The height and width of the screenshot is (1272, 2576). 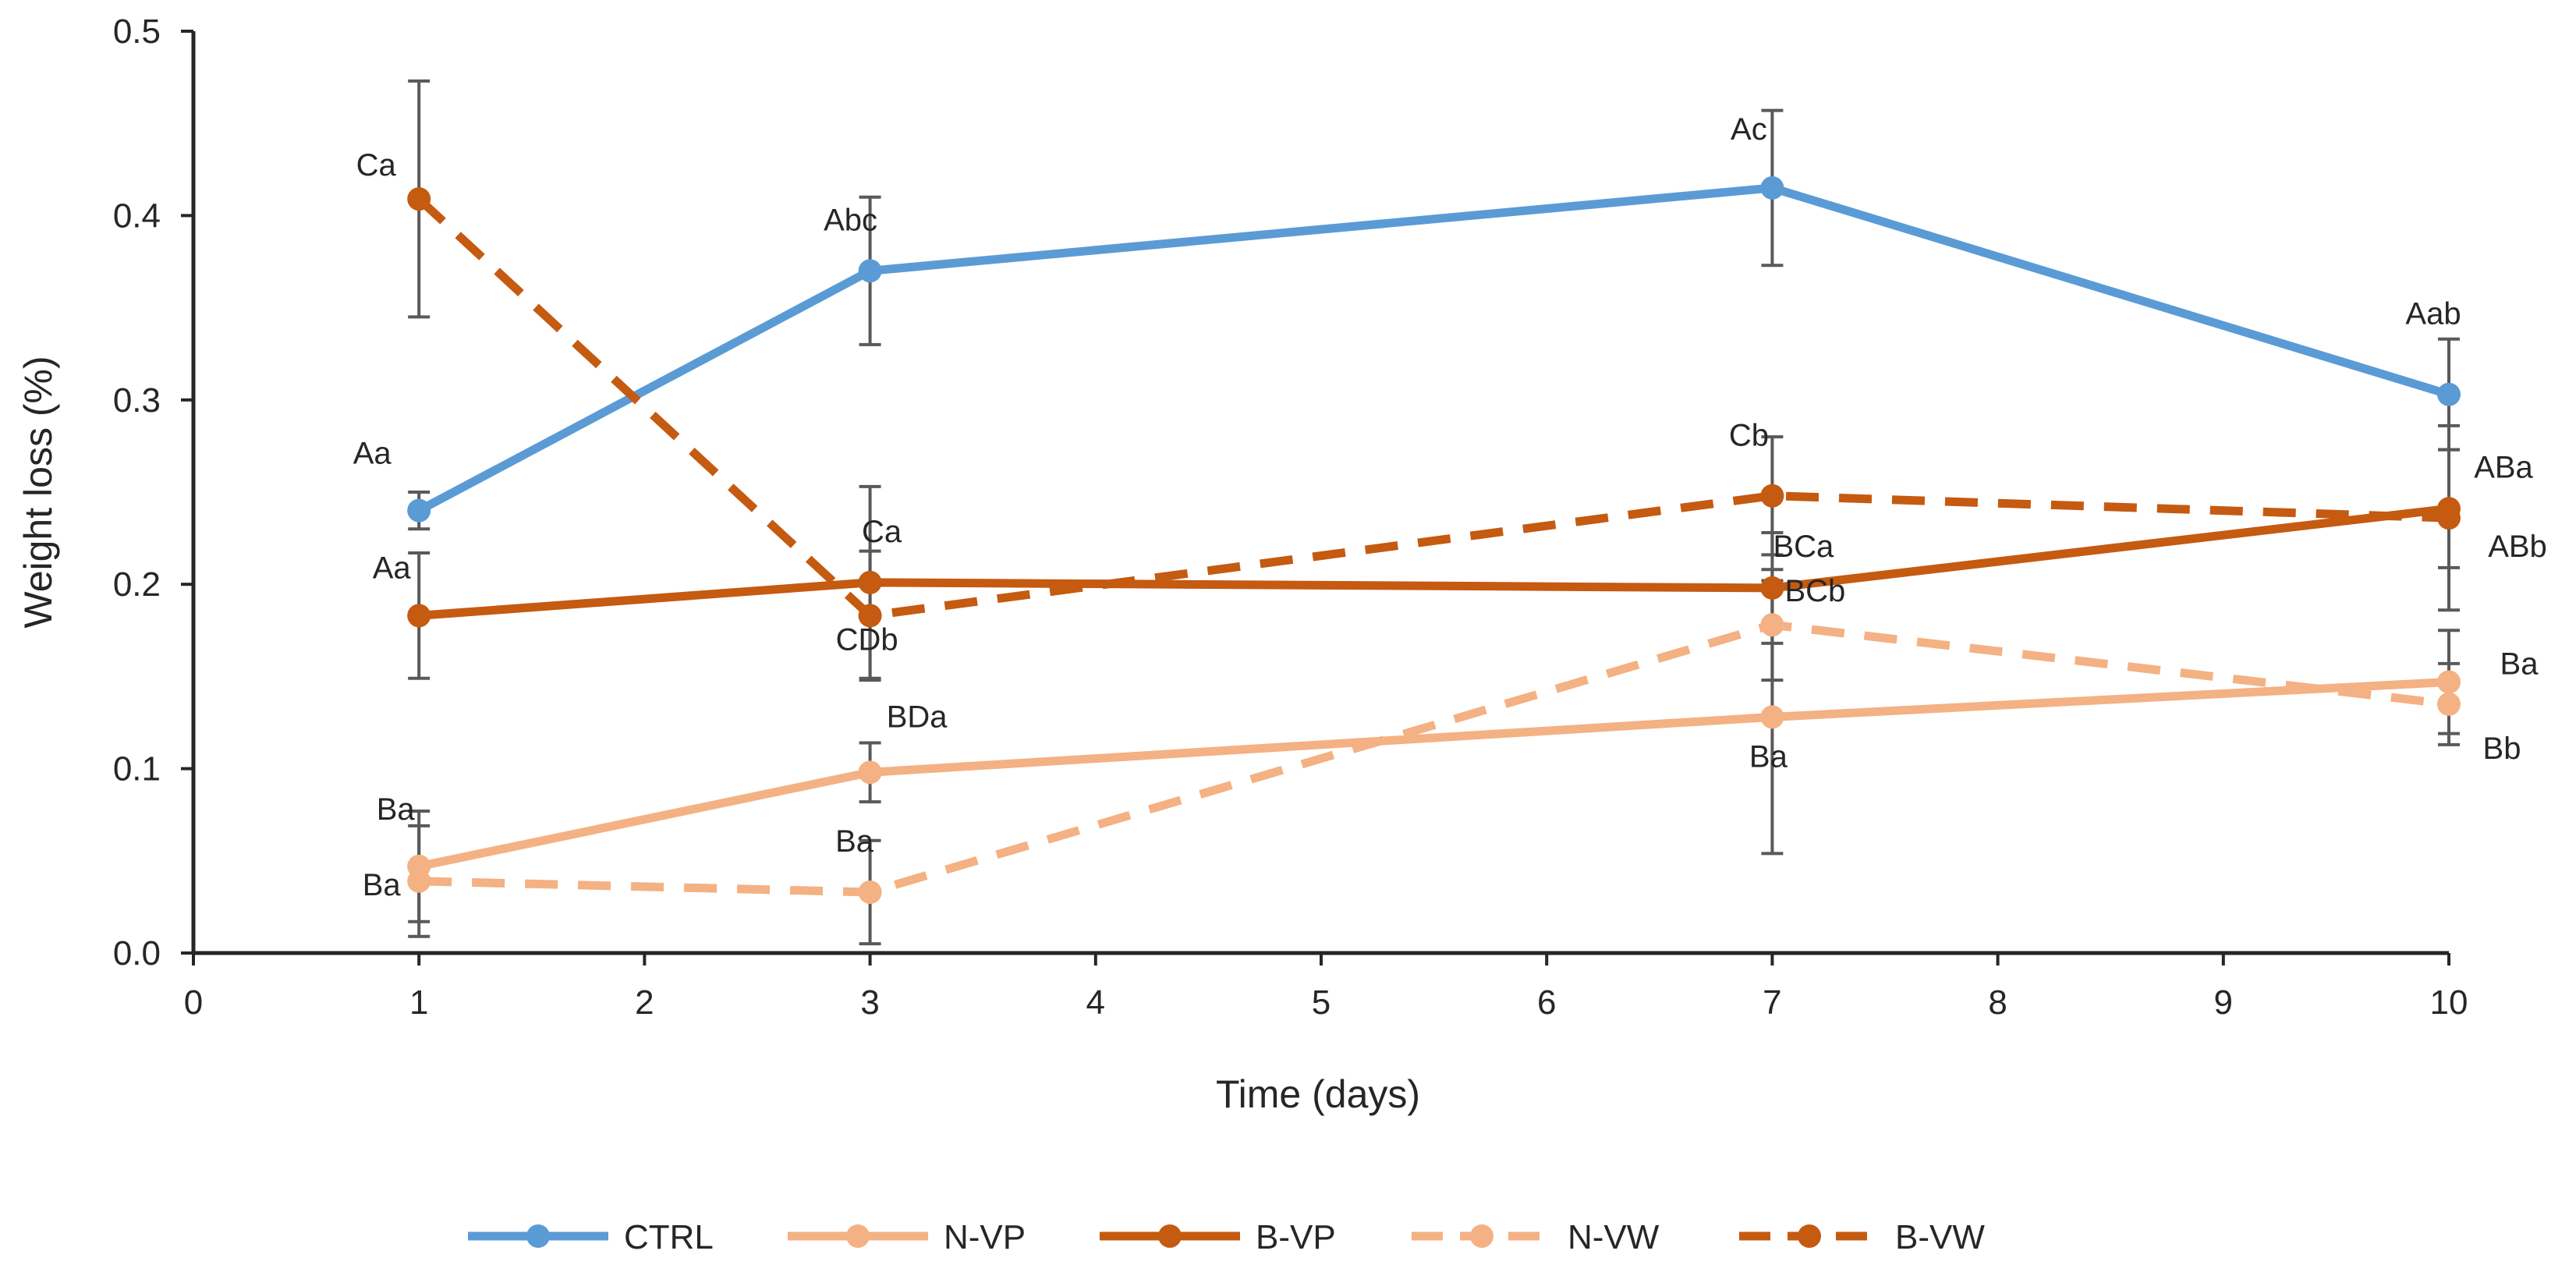 What do you see at coordinates (1170, 1236) in the screenshot?
I see `legend-marker-b-vp` at bounding box center [1170, 1236].